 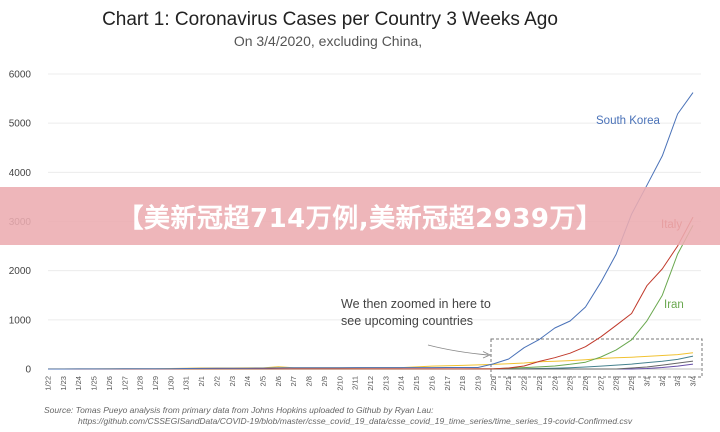 I want to click on x-tick-label: 2/4, so click(x=247, y=381).